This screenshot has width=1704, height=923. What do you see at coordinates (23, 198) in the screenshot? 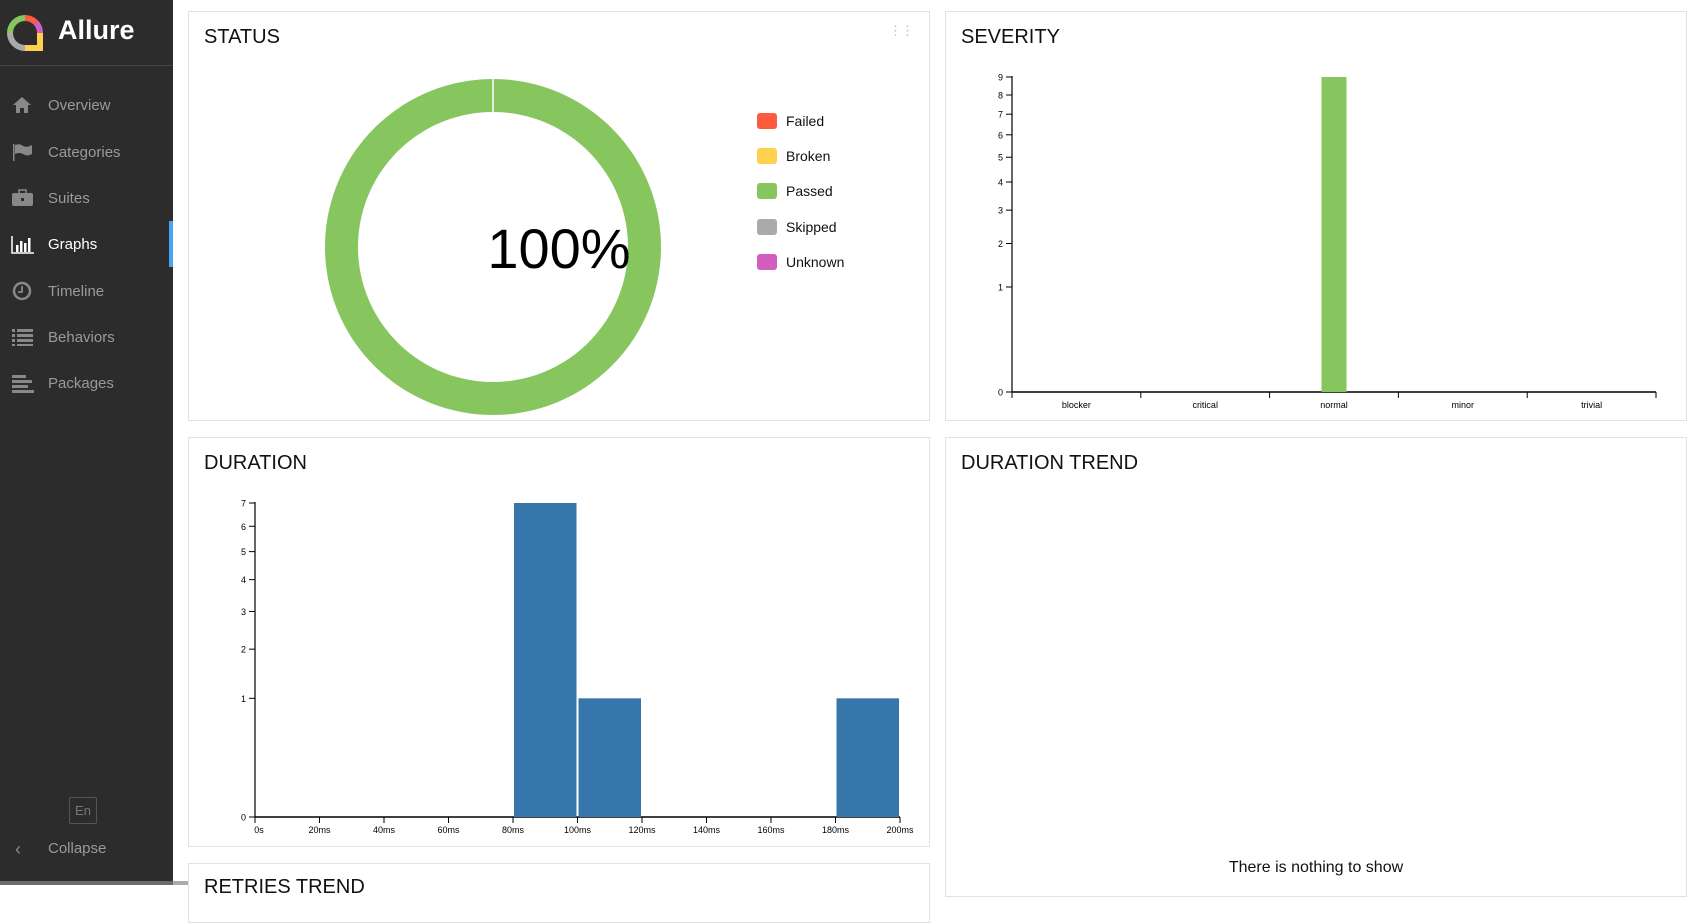
I see `briefcase-icon` at bounding box center [23, 198].